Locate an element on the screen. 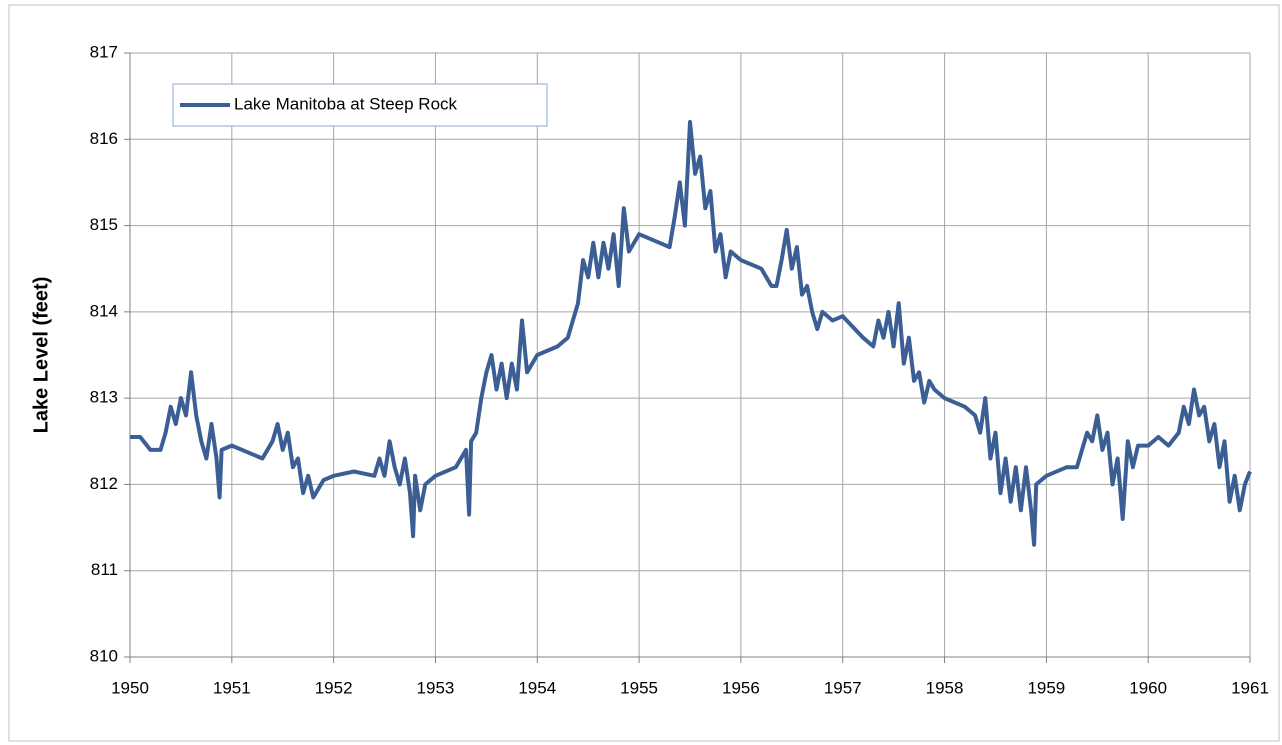  legend-box is located at coordinates (360, 105).